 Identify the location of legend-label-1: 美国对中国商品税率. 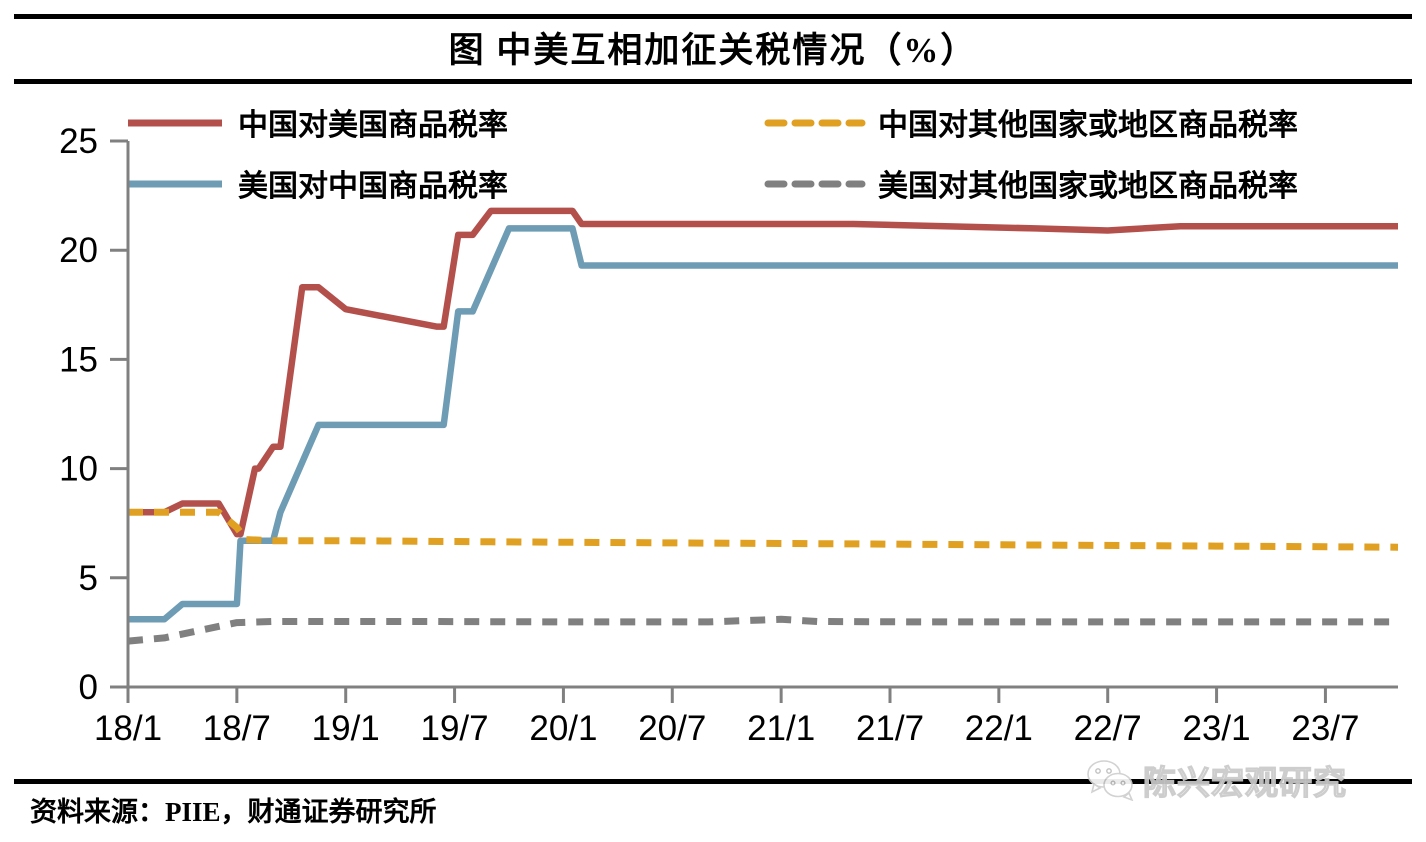
(373, 186).